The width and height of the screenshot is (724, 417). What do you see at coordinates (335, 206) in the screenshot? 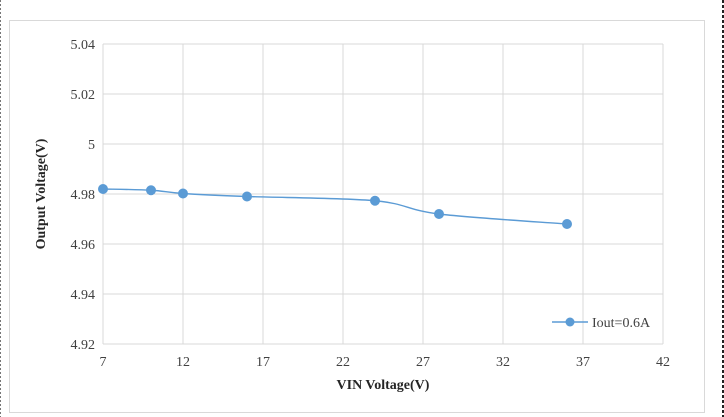
I see `series-layer` at bounding box center [335, 206].